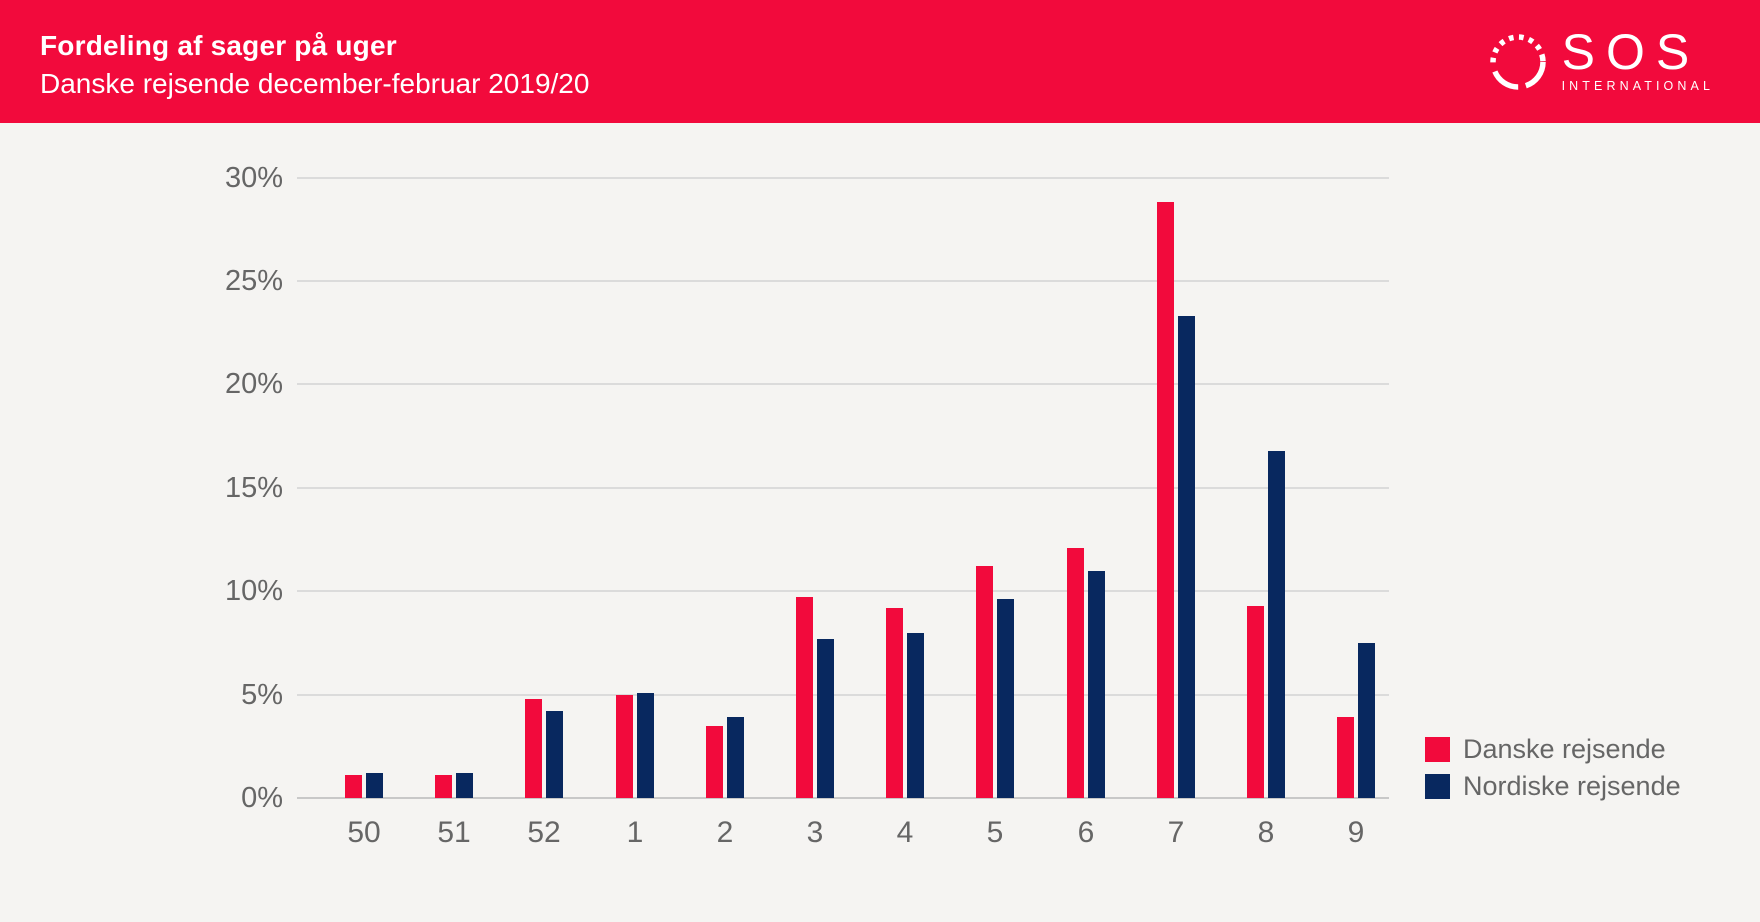  What do you see at coordinates (1266, 832) in the screenshot?
I see `x-tick-label-8: 8` at bounding box center [1266, 832].